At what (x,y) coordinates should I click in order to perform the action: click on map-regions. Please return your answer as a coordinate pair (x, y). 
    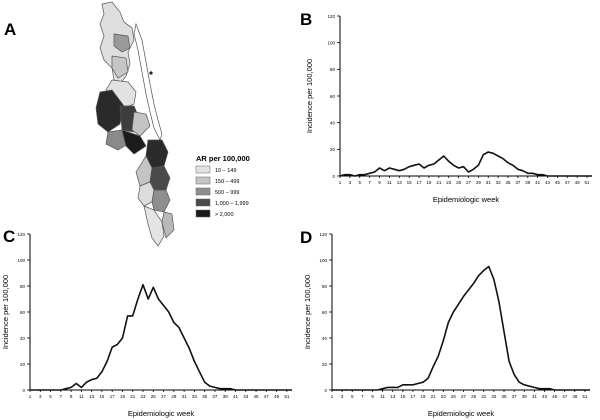
    Looking at the image, I should click on (135, 124).